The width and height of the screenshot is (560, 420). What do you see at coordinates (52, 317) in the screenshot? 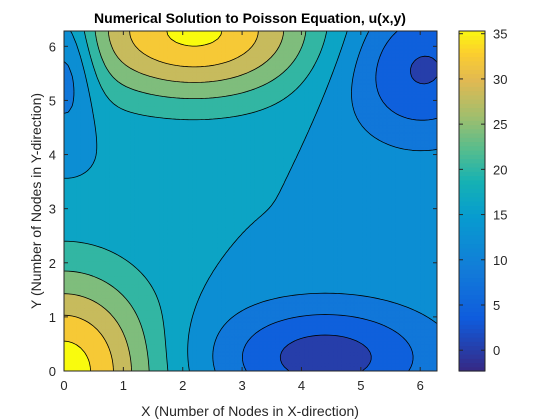
I see `y-tick-label: 1` at bounding box center [52, 317].